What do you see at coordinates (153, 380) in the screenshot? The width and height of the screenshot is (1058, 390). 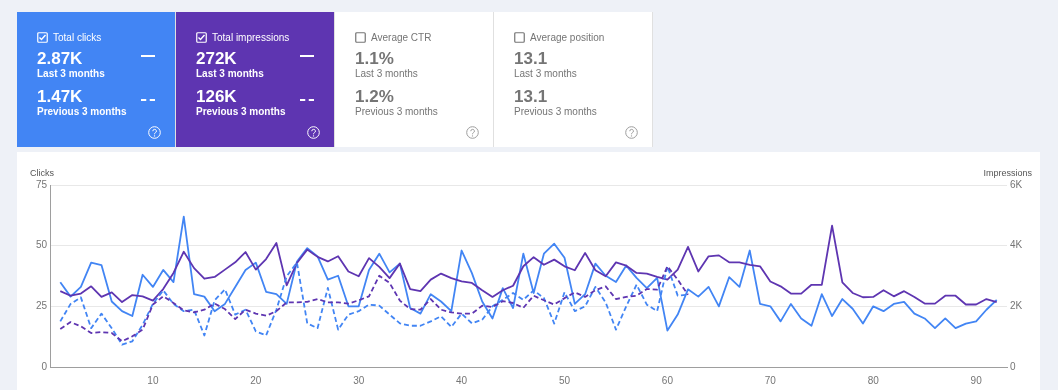 I see `x-tick-label: 10` at bounding box center [153, 380].